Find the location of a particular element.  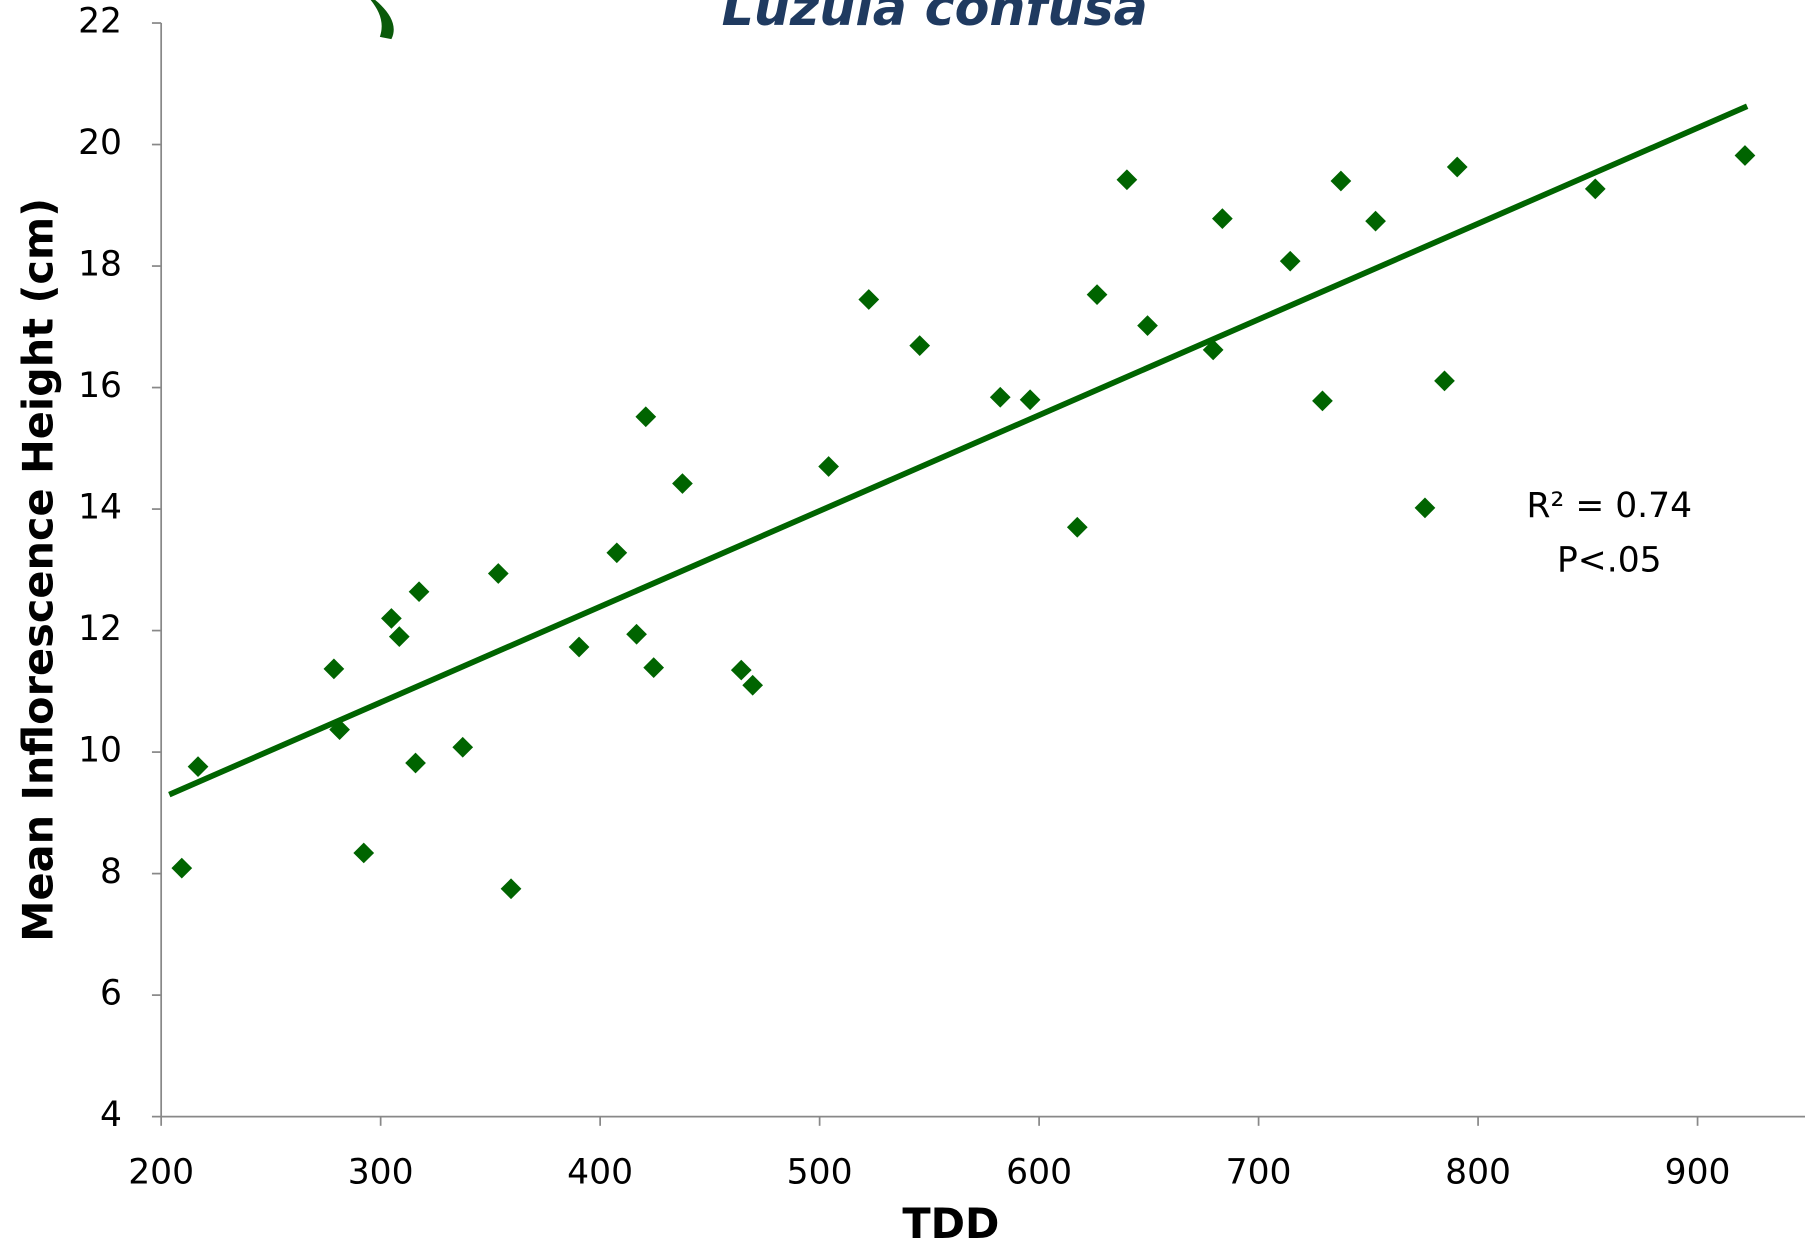

x-tick-label: 900 is located at coordinates (1698, 1173).